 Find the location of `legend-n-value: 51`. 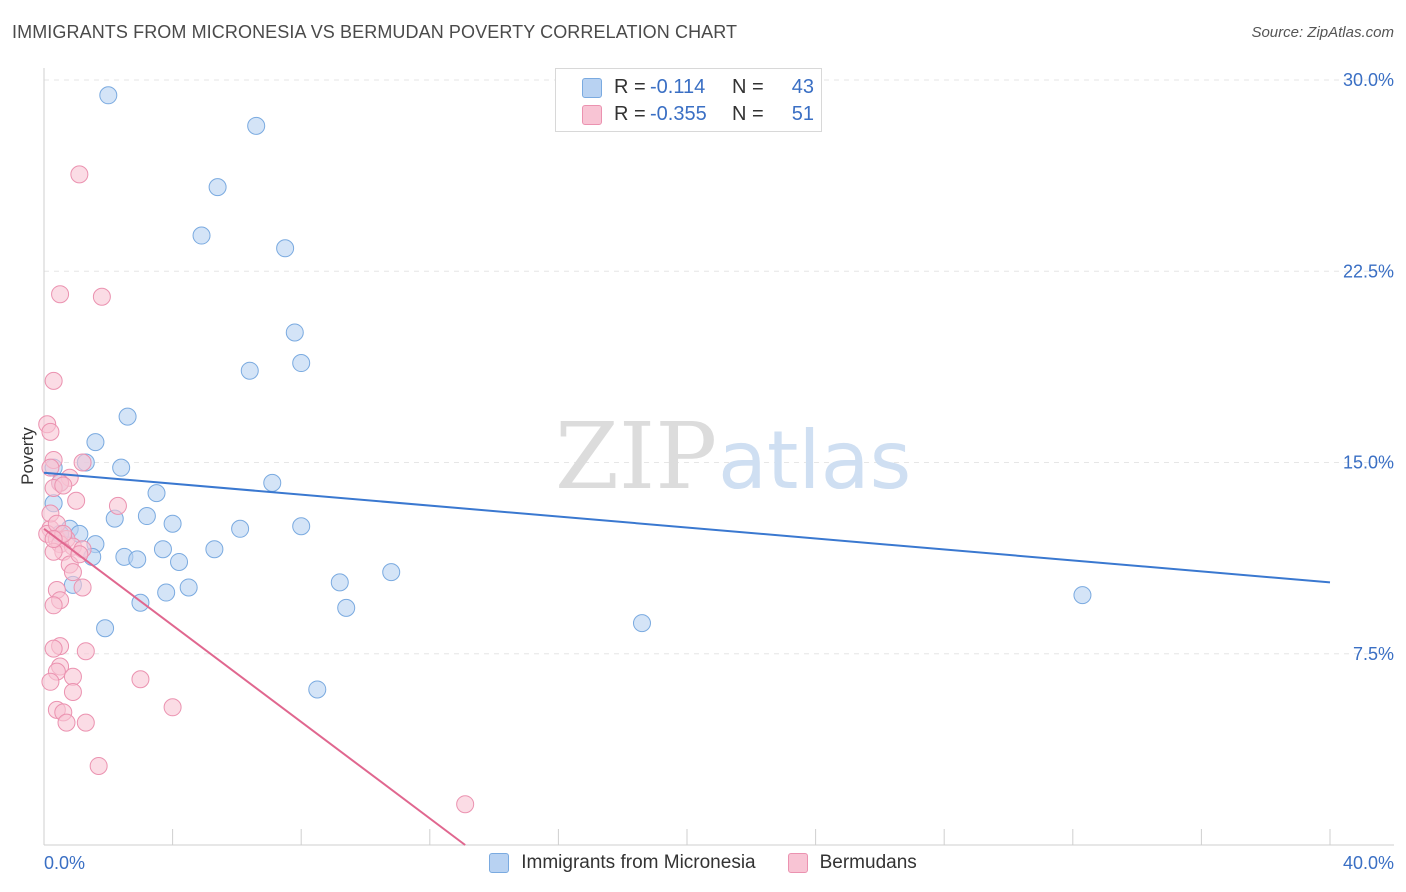

legend-n-value: 51 is located at coordinates (802, 114).